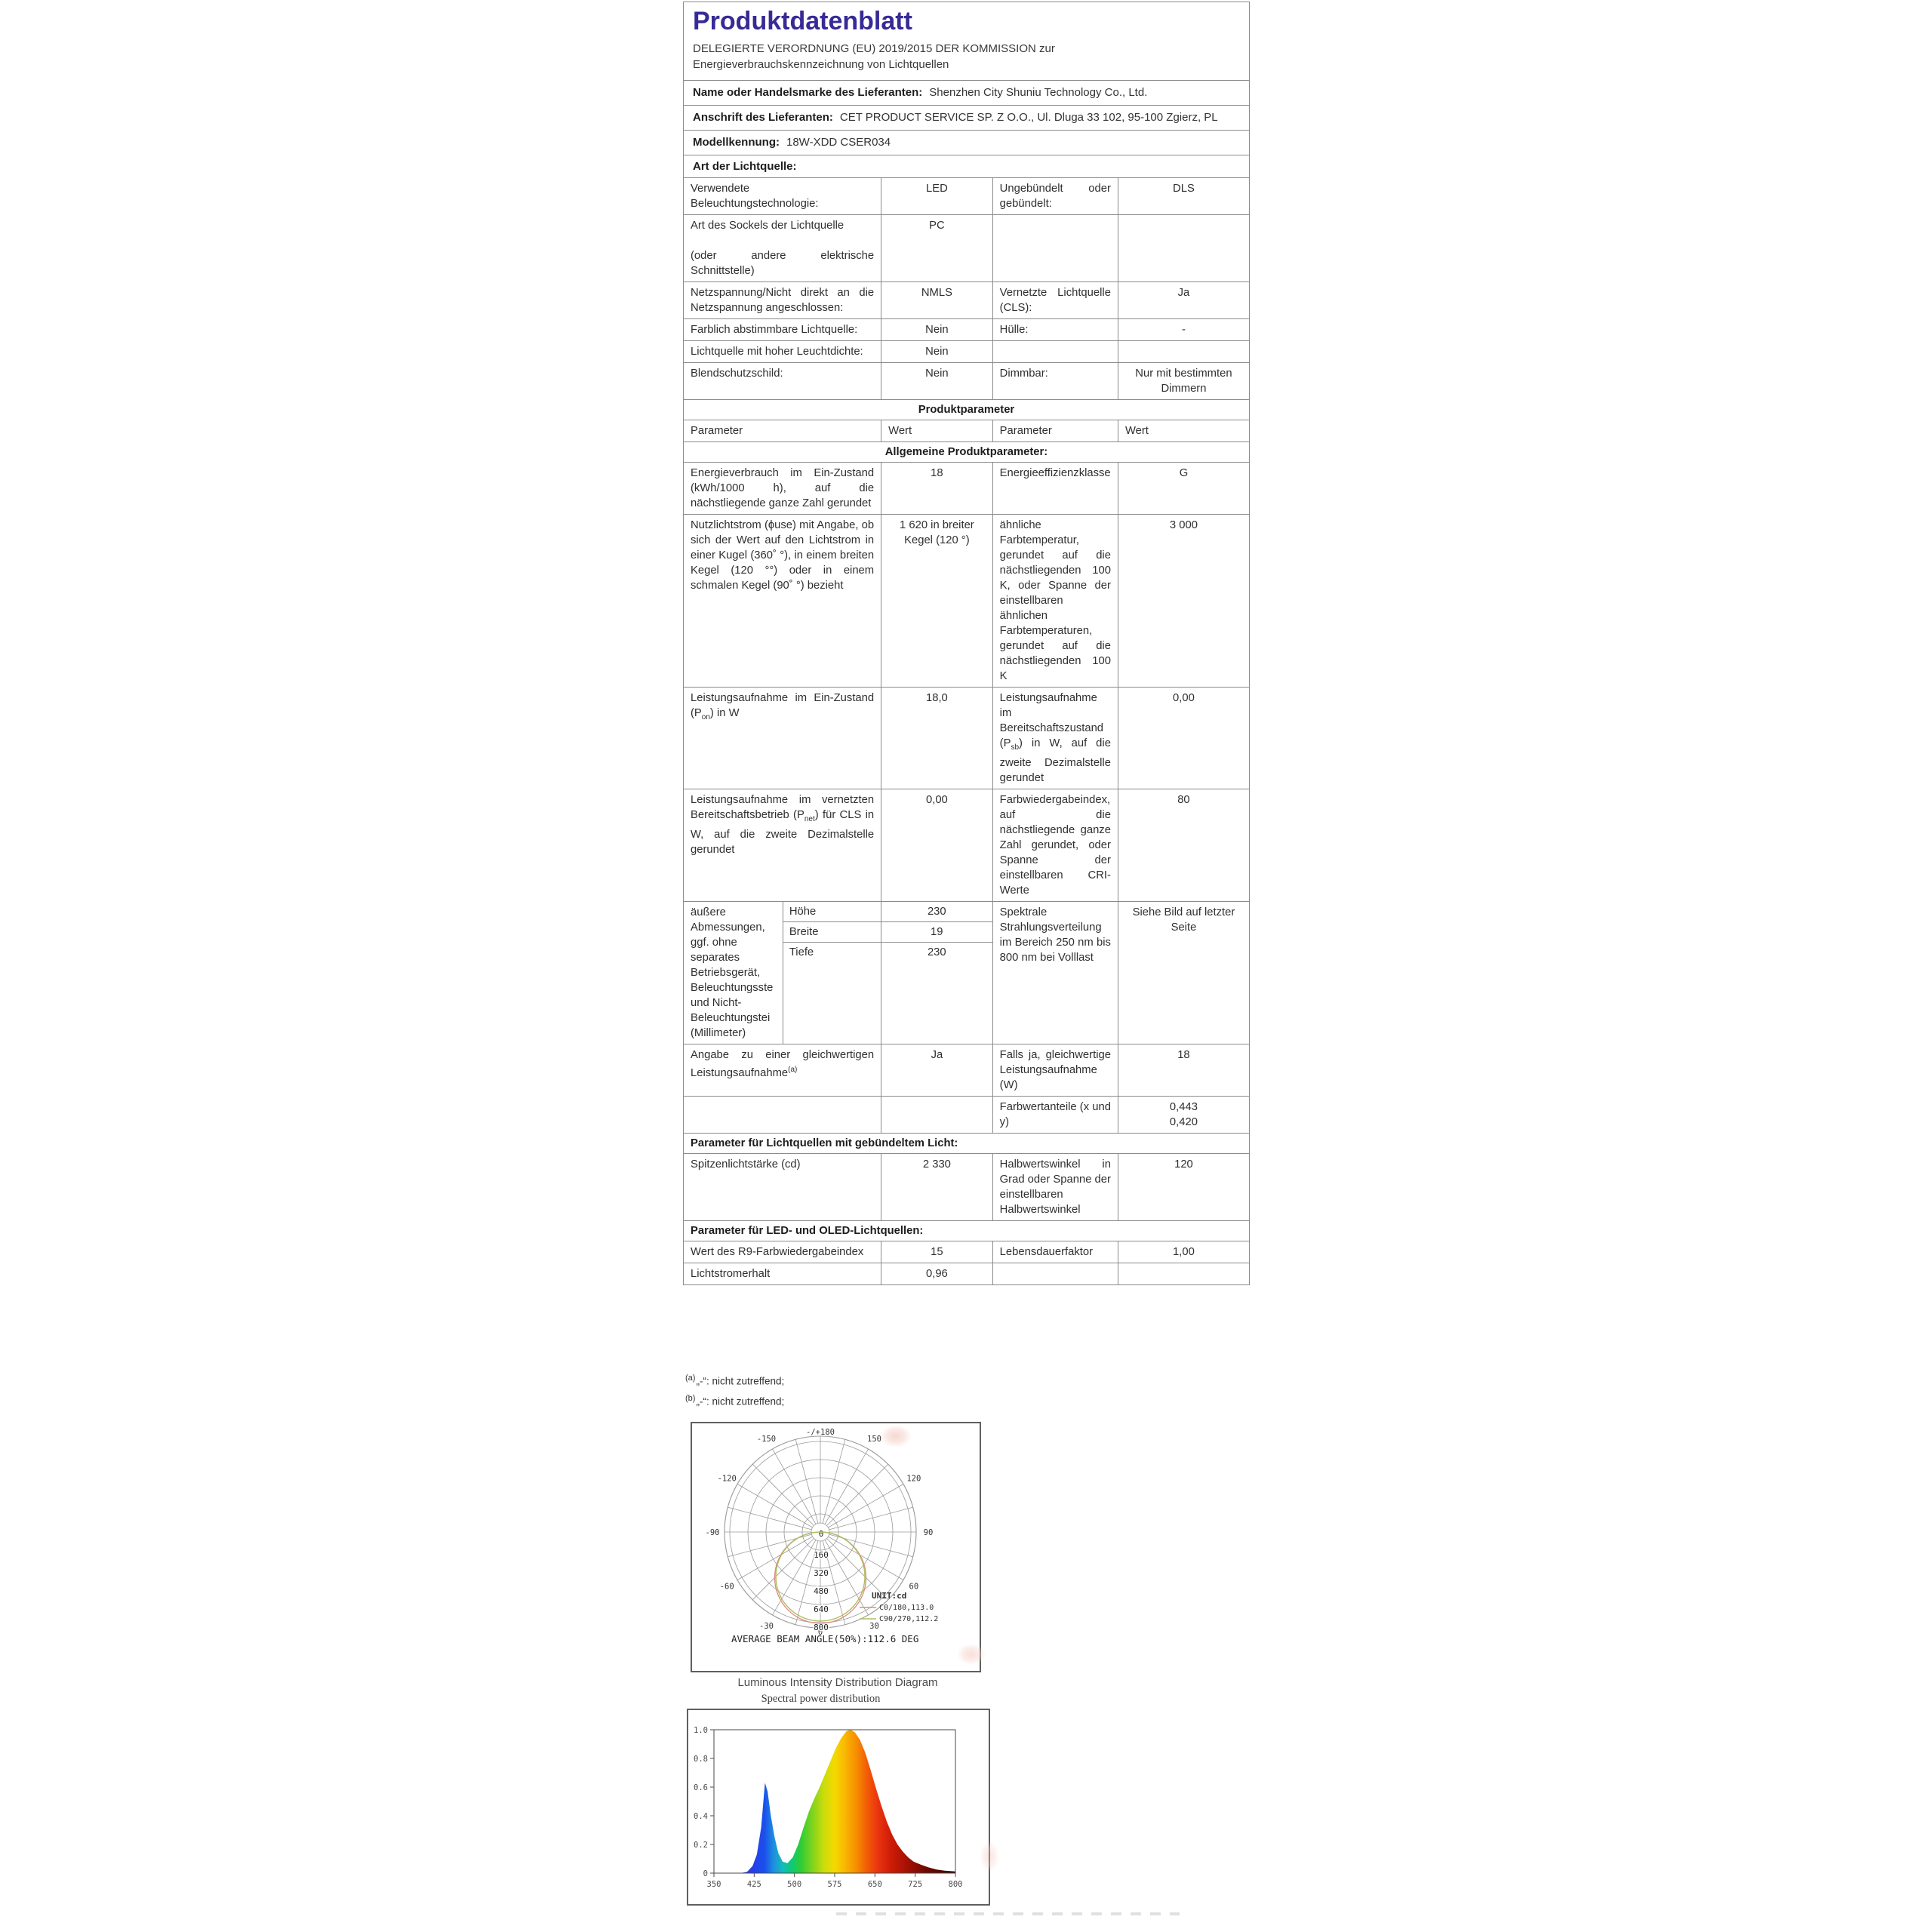 This screenshot has height=1932, width=1932. I want to click on polar-angle-label: -120, so click(727, 1479).